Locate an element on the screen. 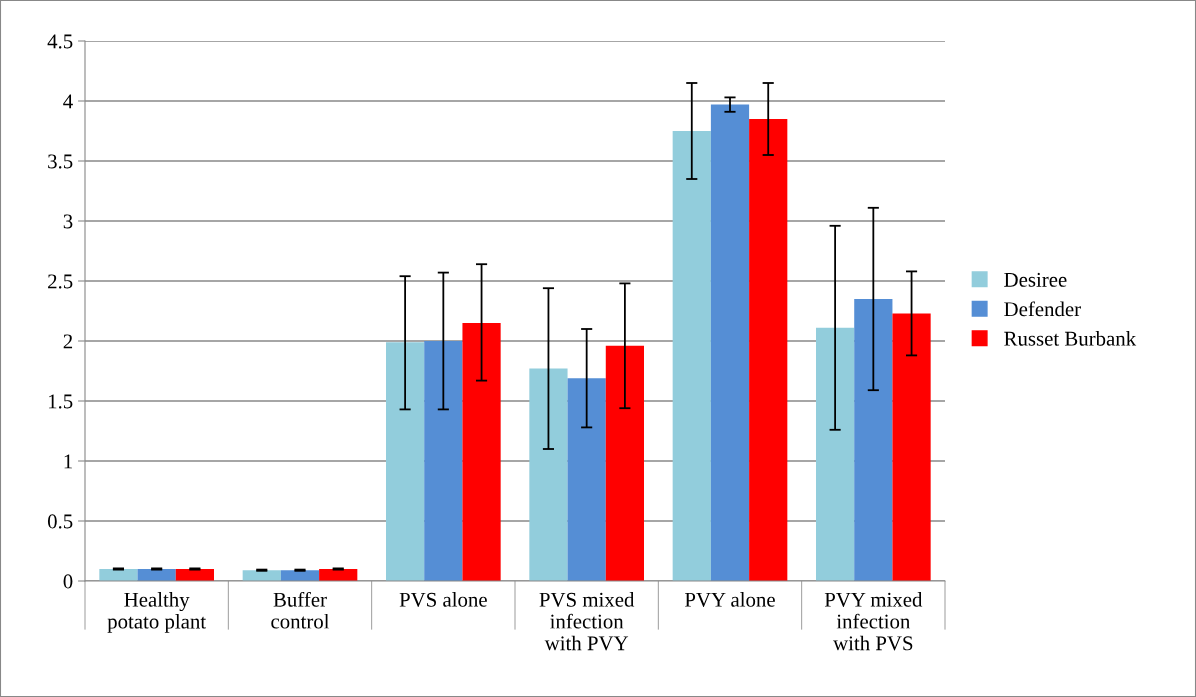 Image resolution: width=1196 pixels, height=697 pixels. legend-label: Russet Burbank is located at coordinates (1070, 338).